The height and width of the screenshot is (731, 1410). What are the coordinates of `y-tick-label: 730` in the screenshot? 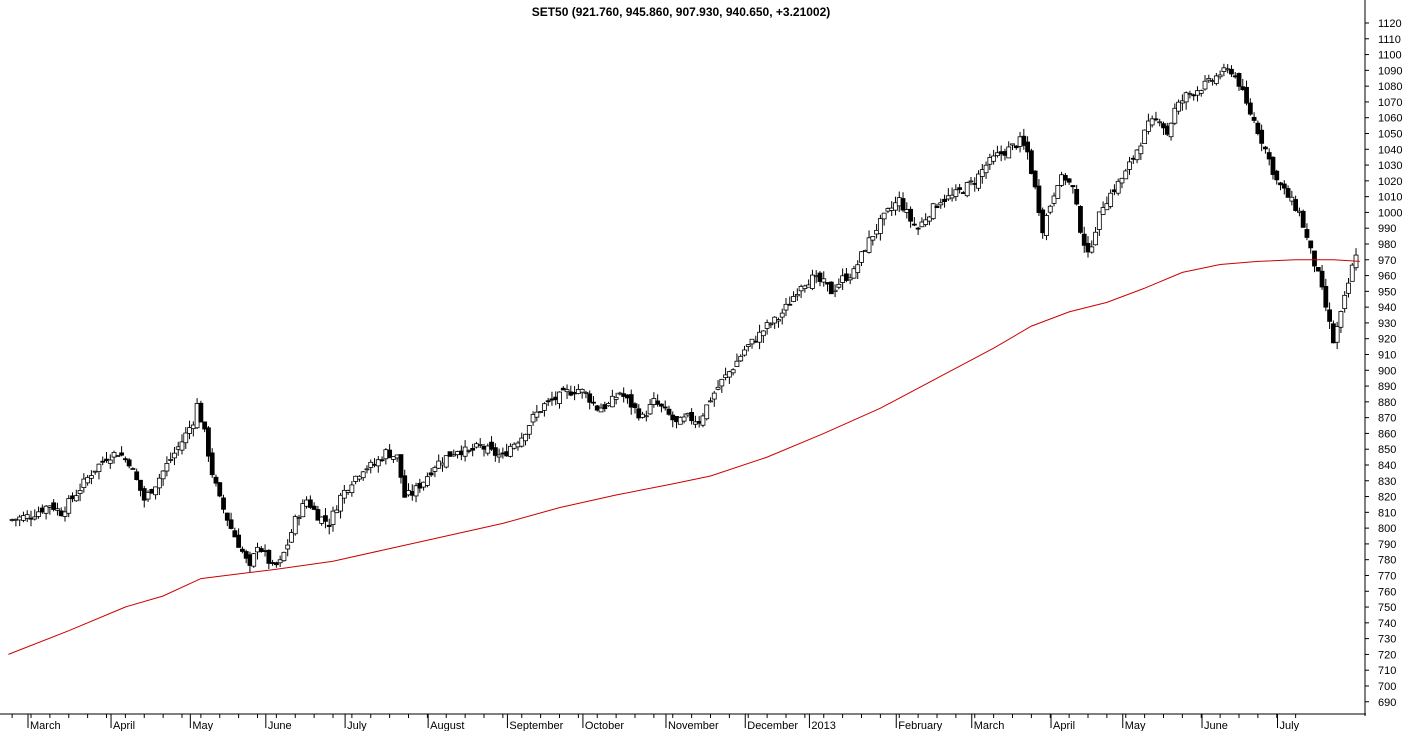 It's located at (1387, 640).